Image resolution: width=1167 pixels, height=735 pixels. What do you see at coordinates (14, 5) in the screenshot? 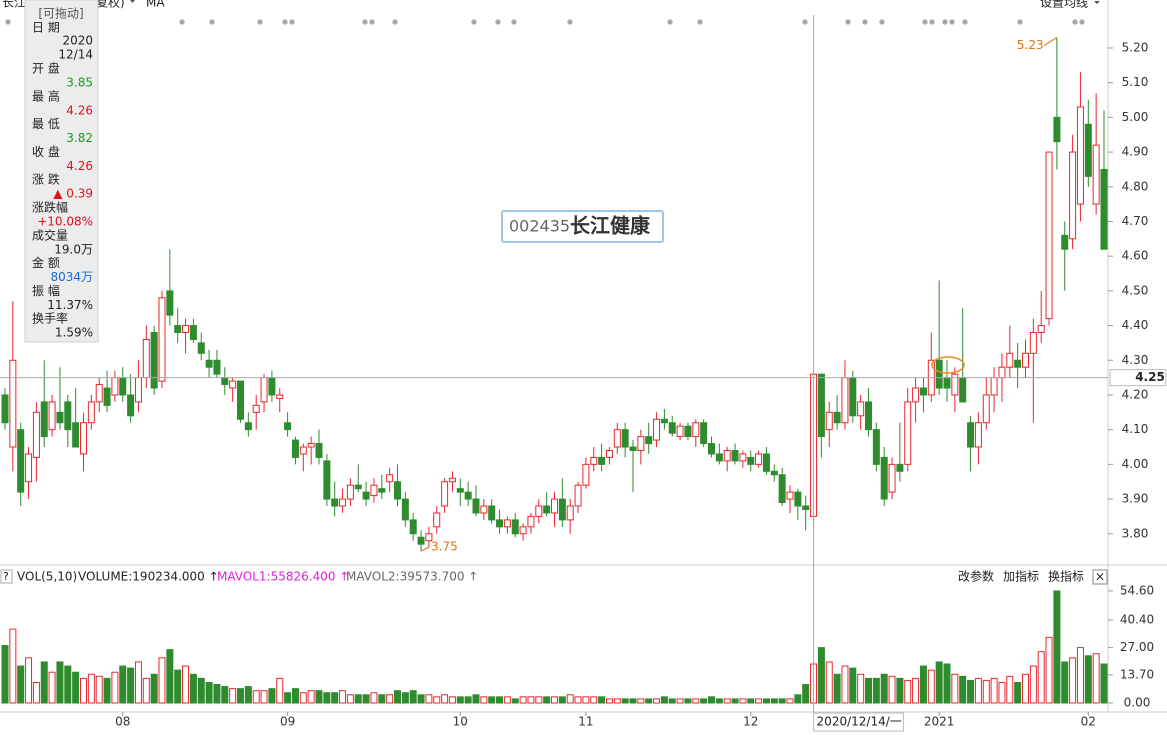
I see `stock-short: 长江` at bounding box center [14, 5].